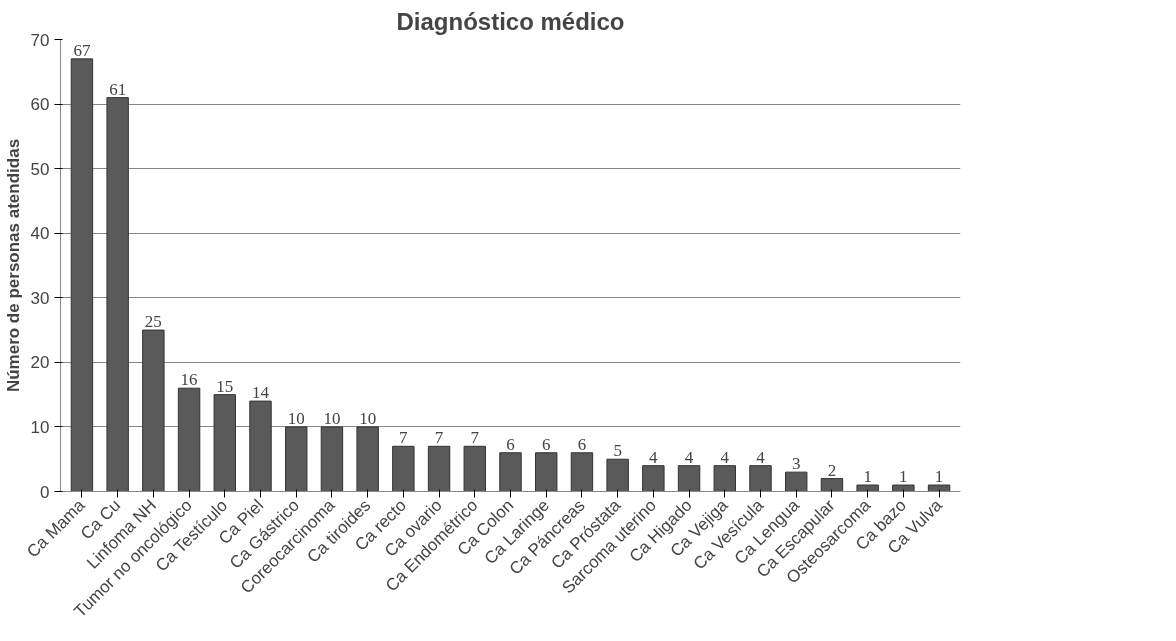  Describe the element at coordinates (45, 492) in the screenshot. I see `y-tick-label: 0` at that location.